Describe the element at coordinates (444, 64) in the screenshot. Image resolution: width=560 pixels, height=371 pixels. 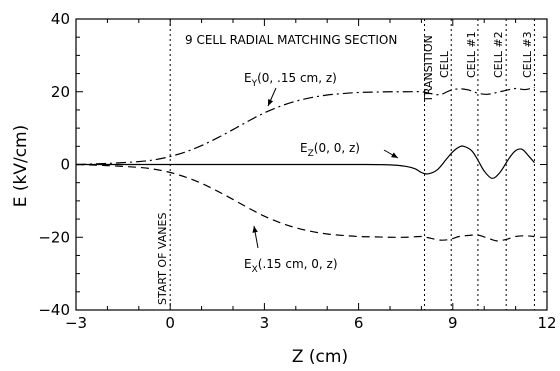
I see `cell-label: CELL` at that location.